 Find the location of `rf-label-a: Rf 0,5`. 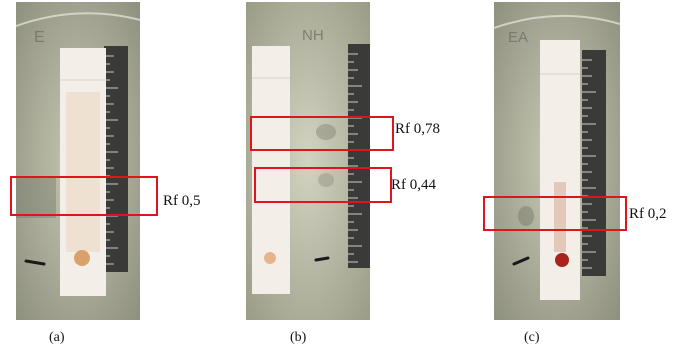

rf-label-a: Rf 0,5 is located at coordinates (182, 201).